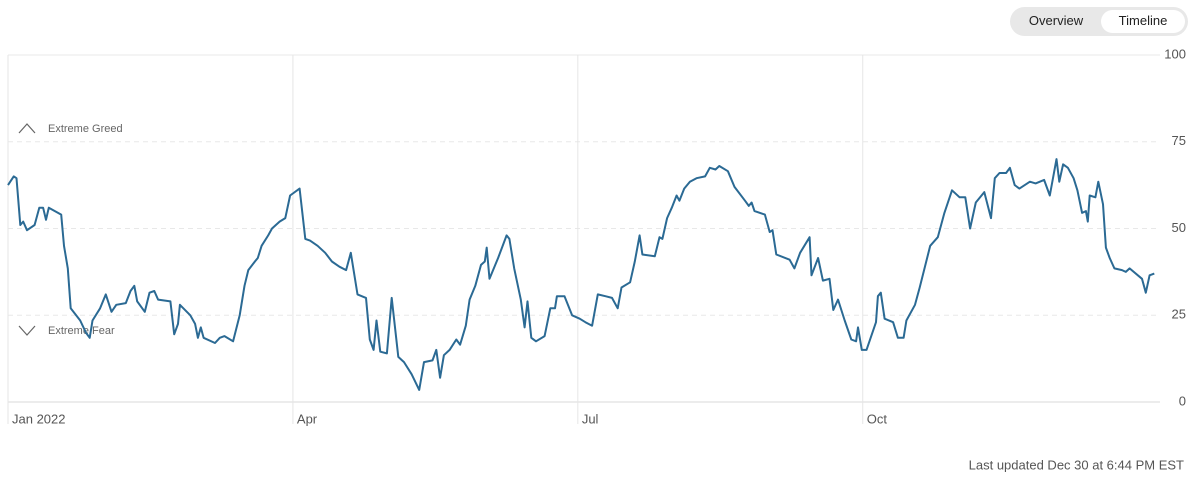 This screenshot has height=478, width=1198. I want to click on x-tick-label: Oct, so click(877, 418).